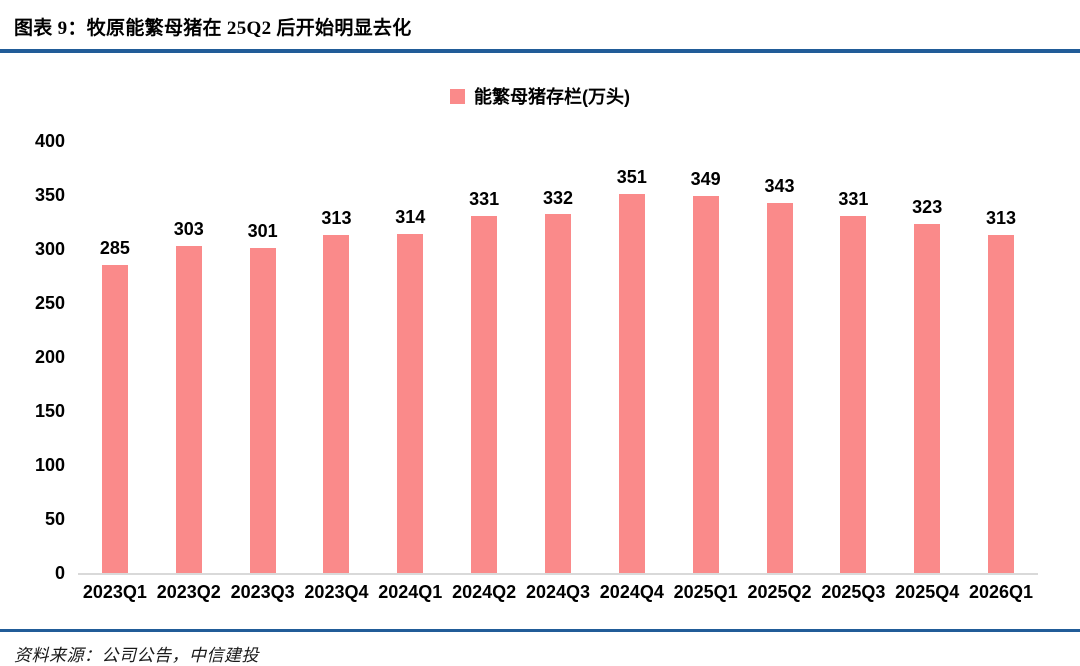 The image size is (1080, 666). What do you see at coordinates (705, 179) in the screenshot?
I see `bar-value-label: 349` at bounding box center [705, 179].